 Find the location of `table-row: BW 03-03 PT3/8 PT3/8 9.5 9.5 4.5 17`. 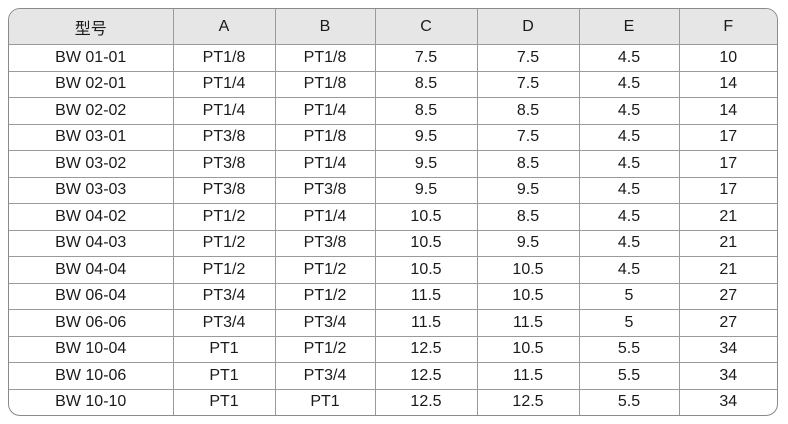

table-row: BW 03-03 PT3/8 PT3/8 9.5 9.5 4.5 17 is located at coordinates (393, 190).